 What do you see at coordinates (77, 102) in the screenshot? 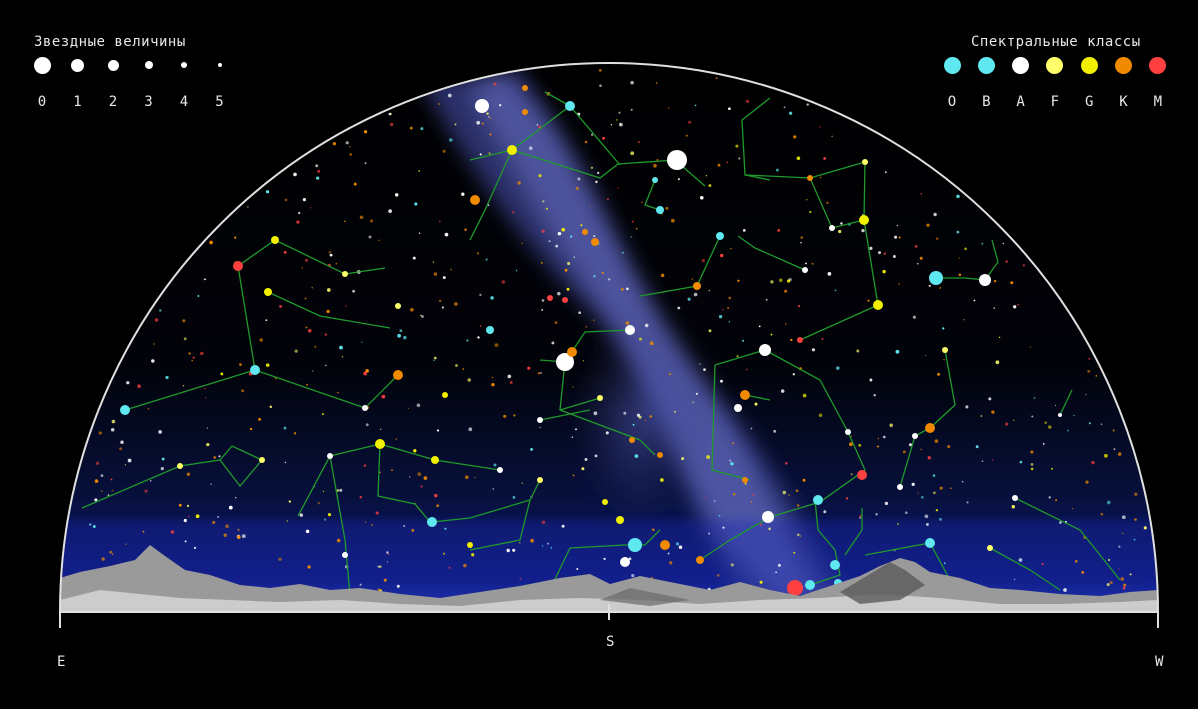
I see `magnitude-label-1: 1` at bounding box center [77, 102].